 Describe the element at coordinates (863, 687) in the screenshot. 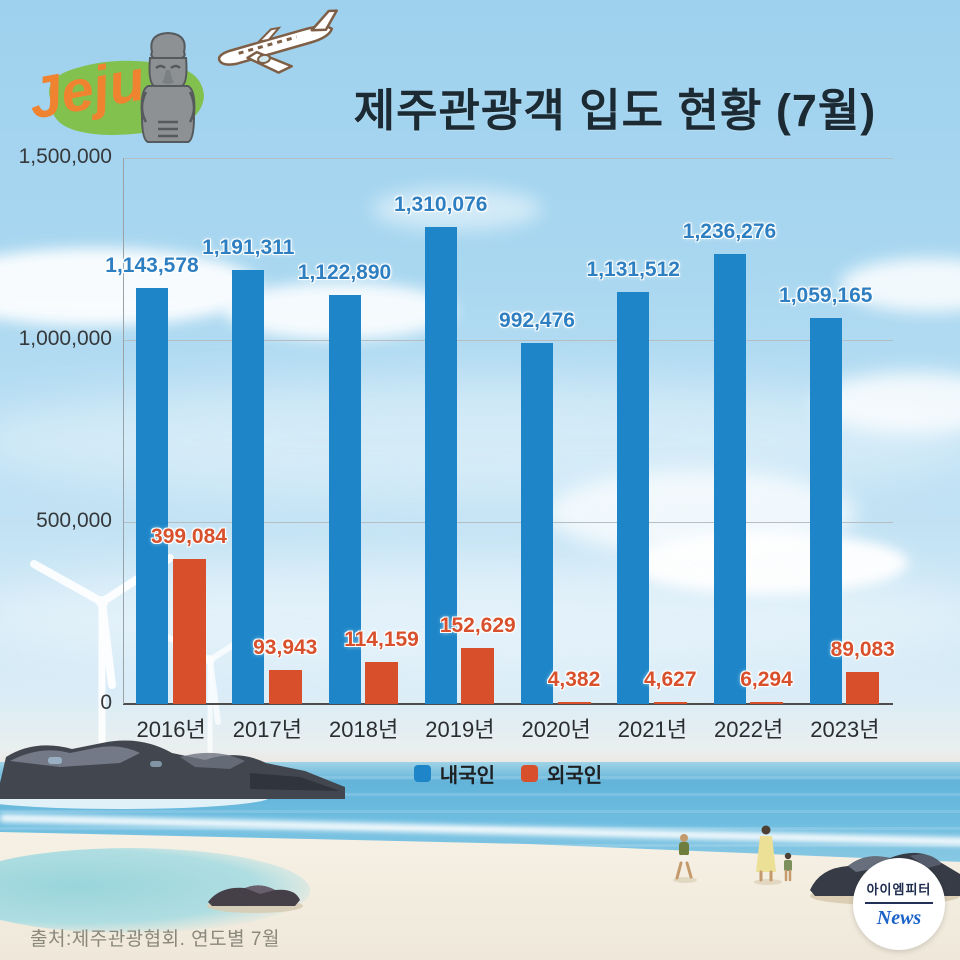

I see `foreign-bar-2023년` at that location.